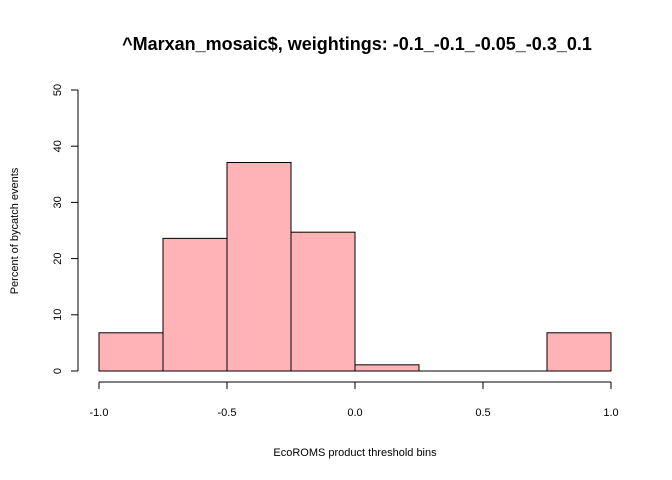 This screenshot has height=480, width=672. What do you see at coordinates (227, 413) in the screenshot?
I see `x-tick-label: -0.5` at bounding box center [227, 413].